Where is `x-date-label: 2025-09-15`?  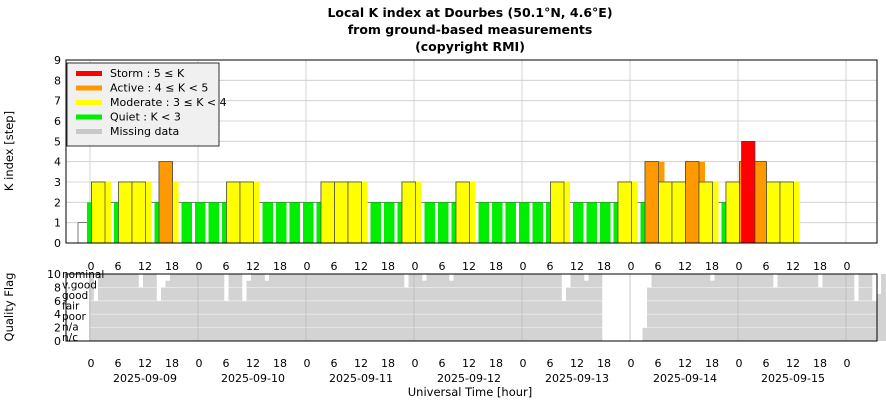 x-date-label: 2025-09-15 is located at coordinates (793, 378).